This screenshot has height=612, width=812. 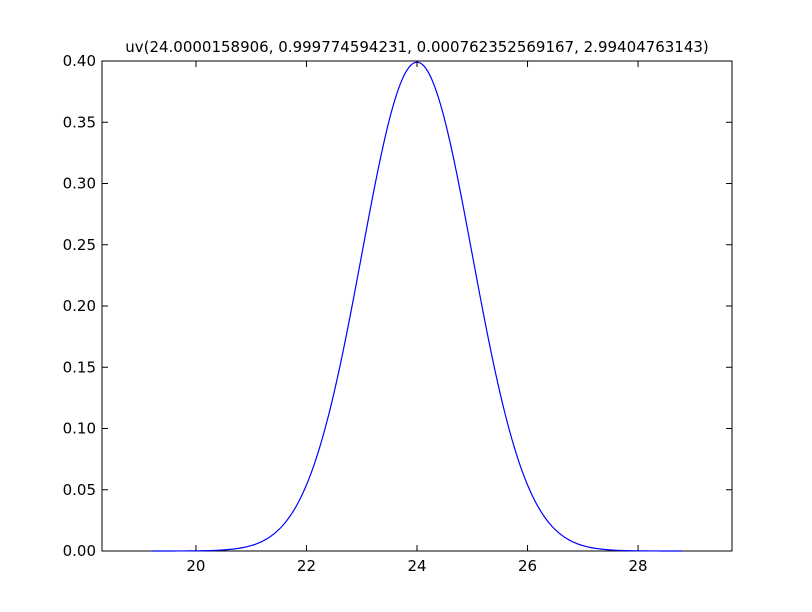 I want to click on x-tick-label: 26, so click(x=527, y=566).